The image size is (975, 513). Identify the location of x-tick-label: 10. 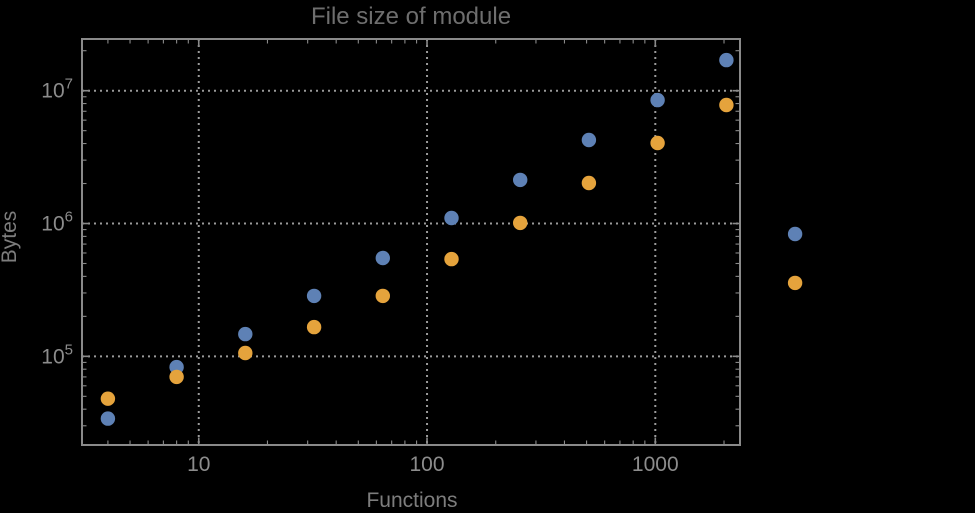
(198, 464).